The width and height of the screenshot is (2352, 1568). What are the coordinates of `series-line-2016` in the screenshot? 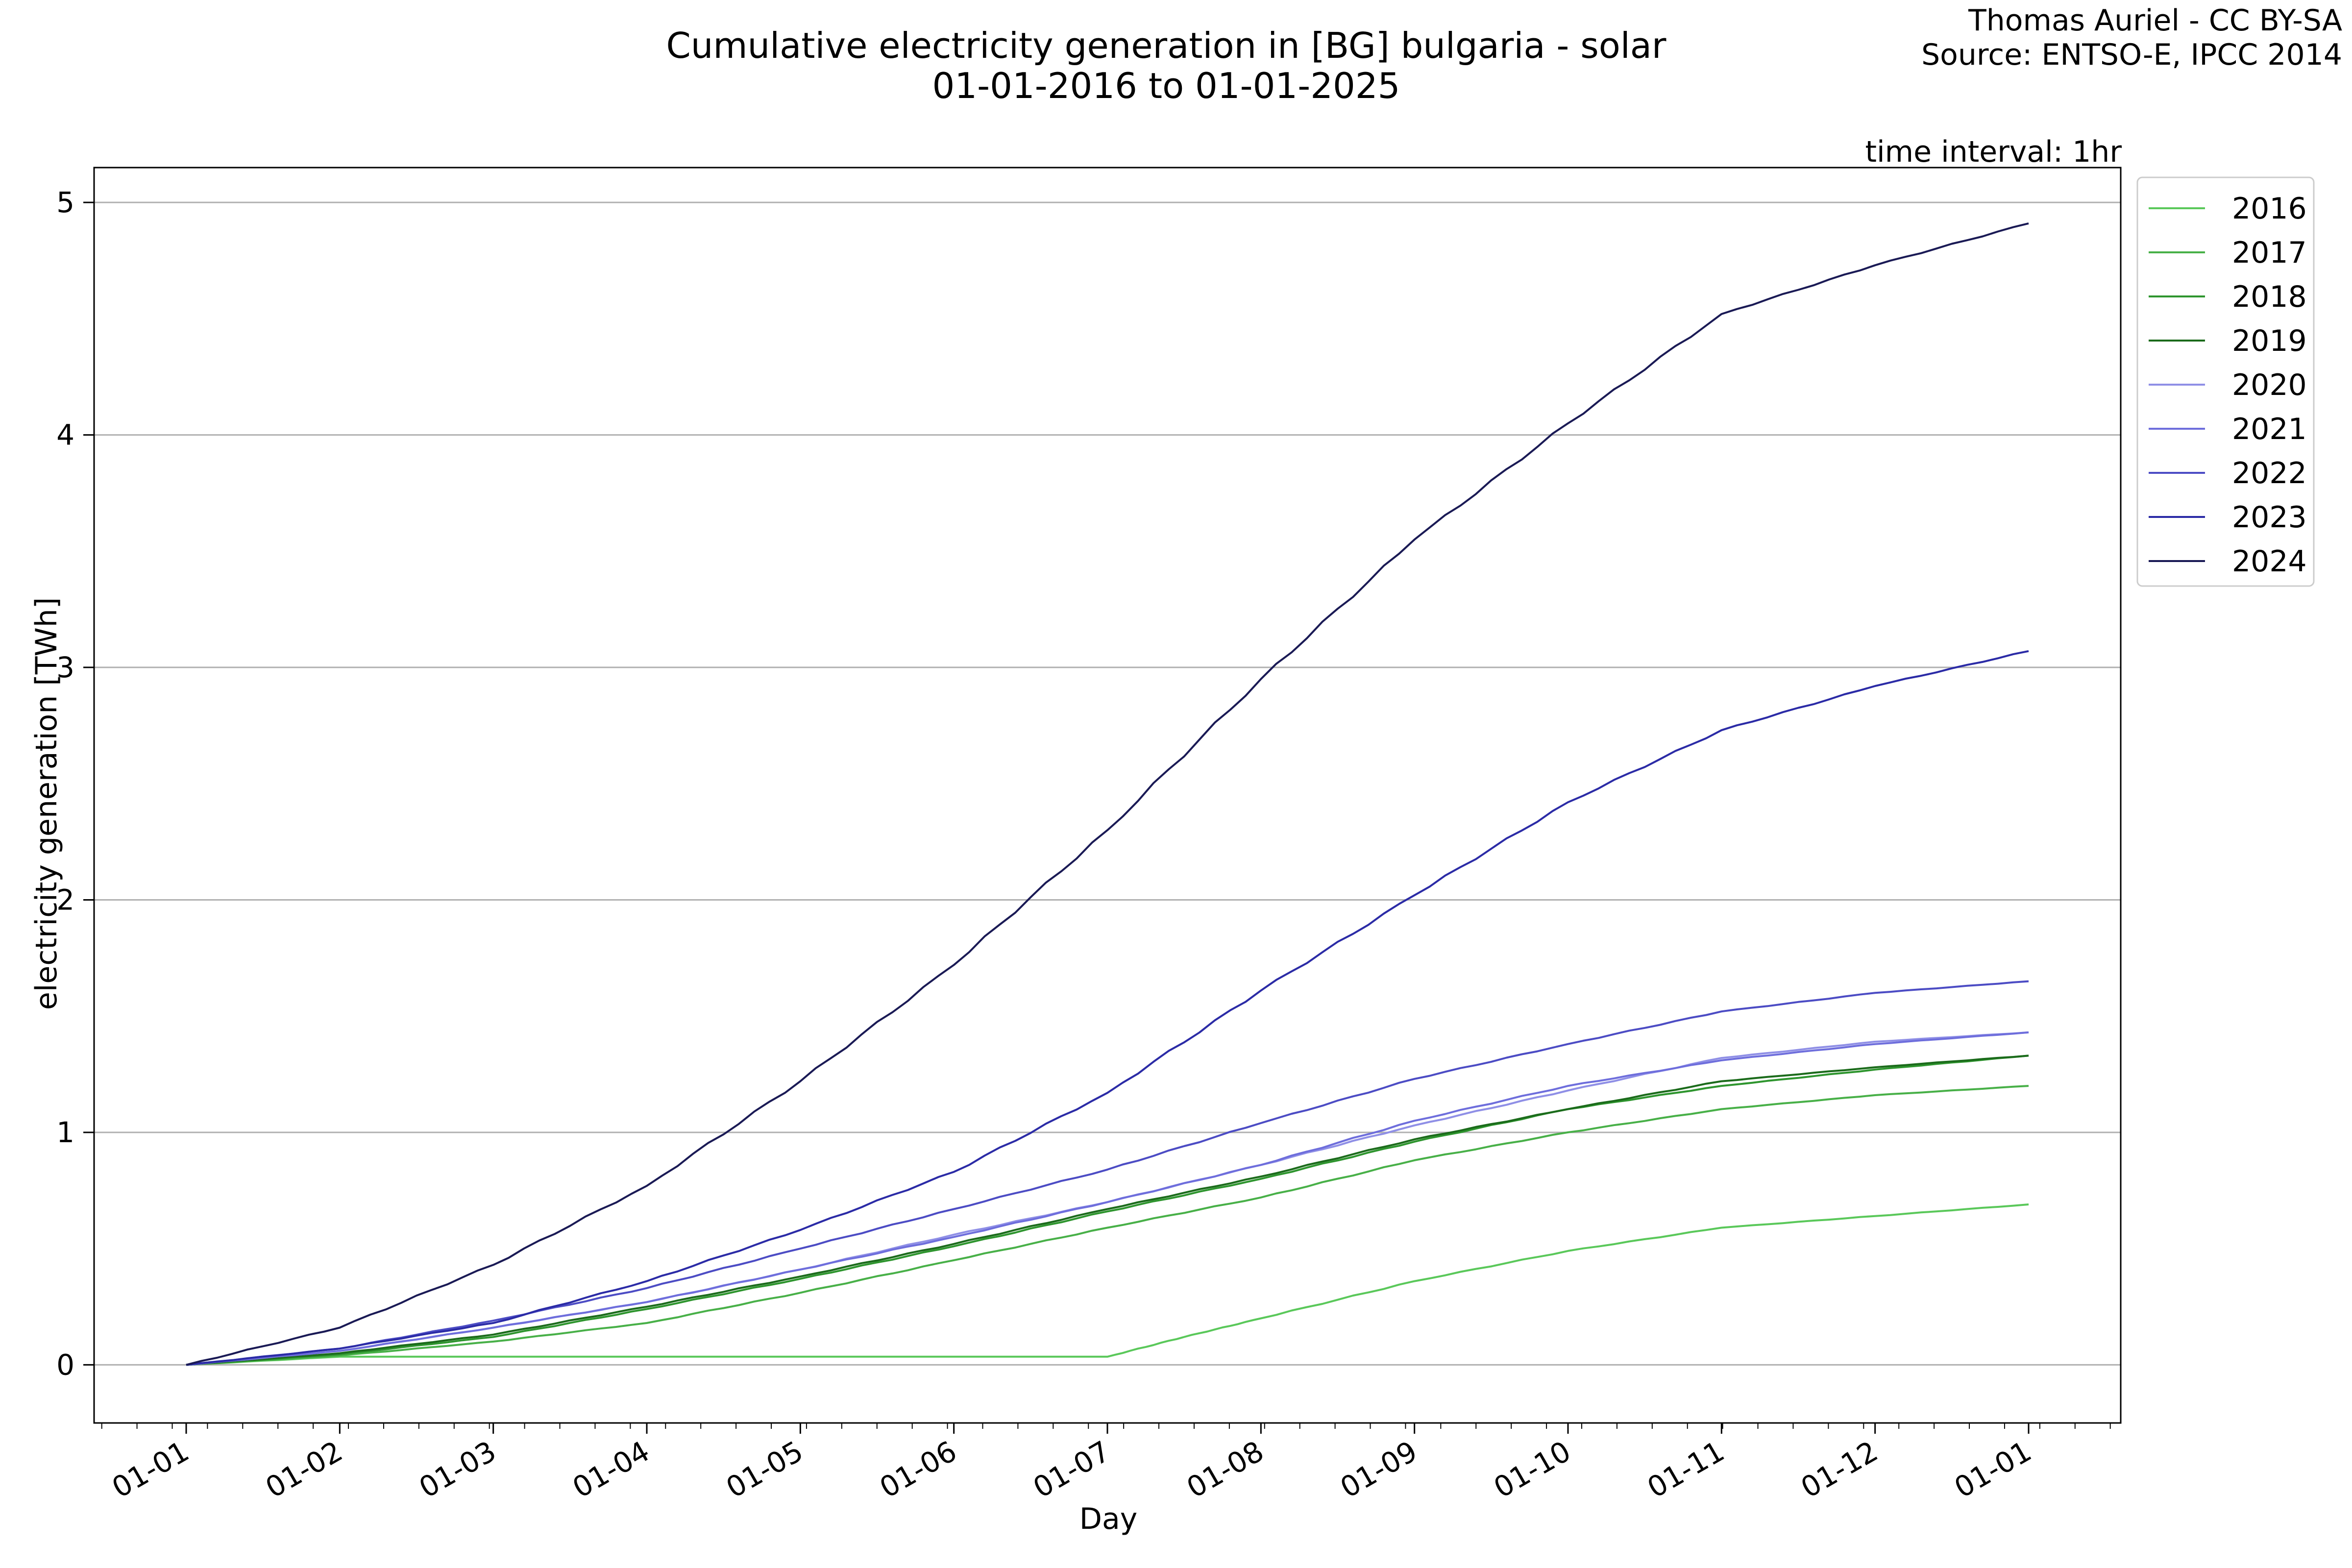 It's located at (1107, 1284).